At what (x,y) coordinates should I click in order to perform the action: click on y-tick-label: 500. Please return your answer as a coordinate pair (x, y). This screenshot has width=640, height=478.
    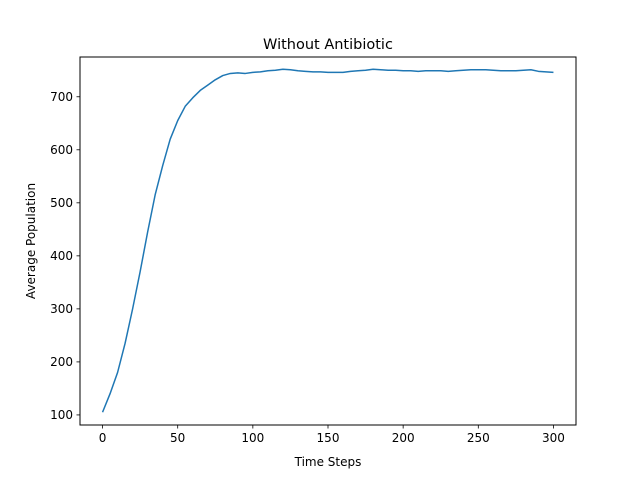
    Looking at the image, I should click on (61, 203).